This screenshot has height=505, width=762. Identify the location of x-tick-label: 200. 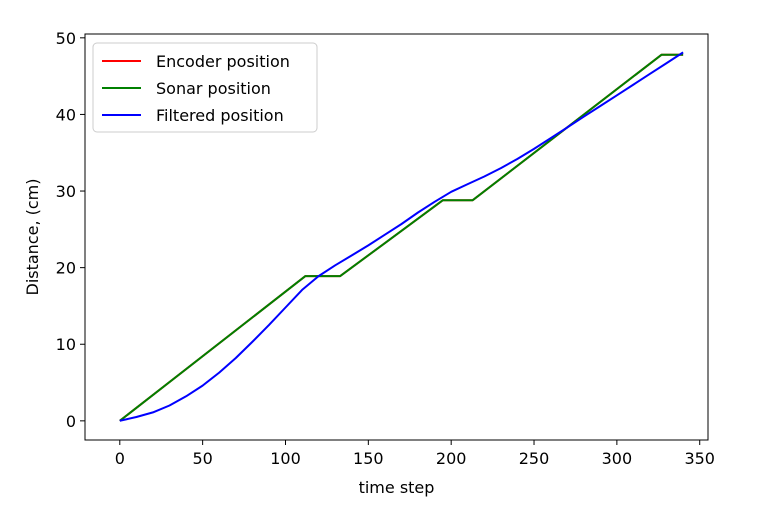
(451, 458).